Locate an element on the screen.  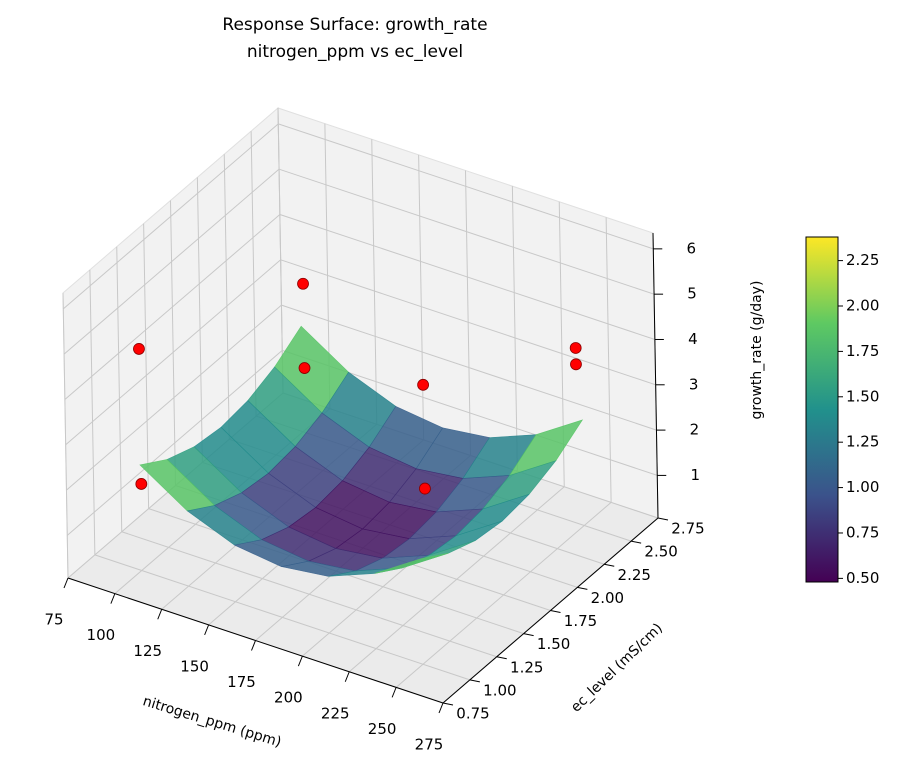
x-tick-label: 100 is located at coordinates (101, 635).